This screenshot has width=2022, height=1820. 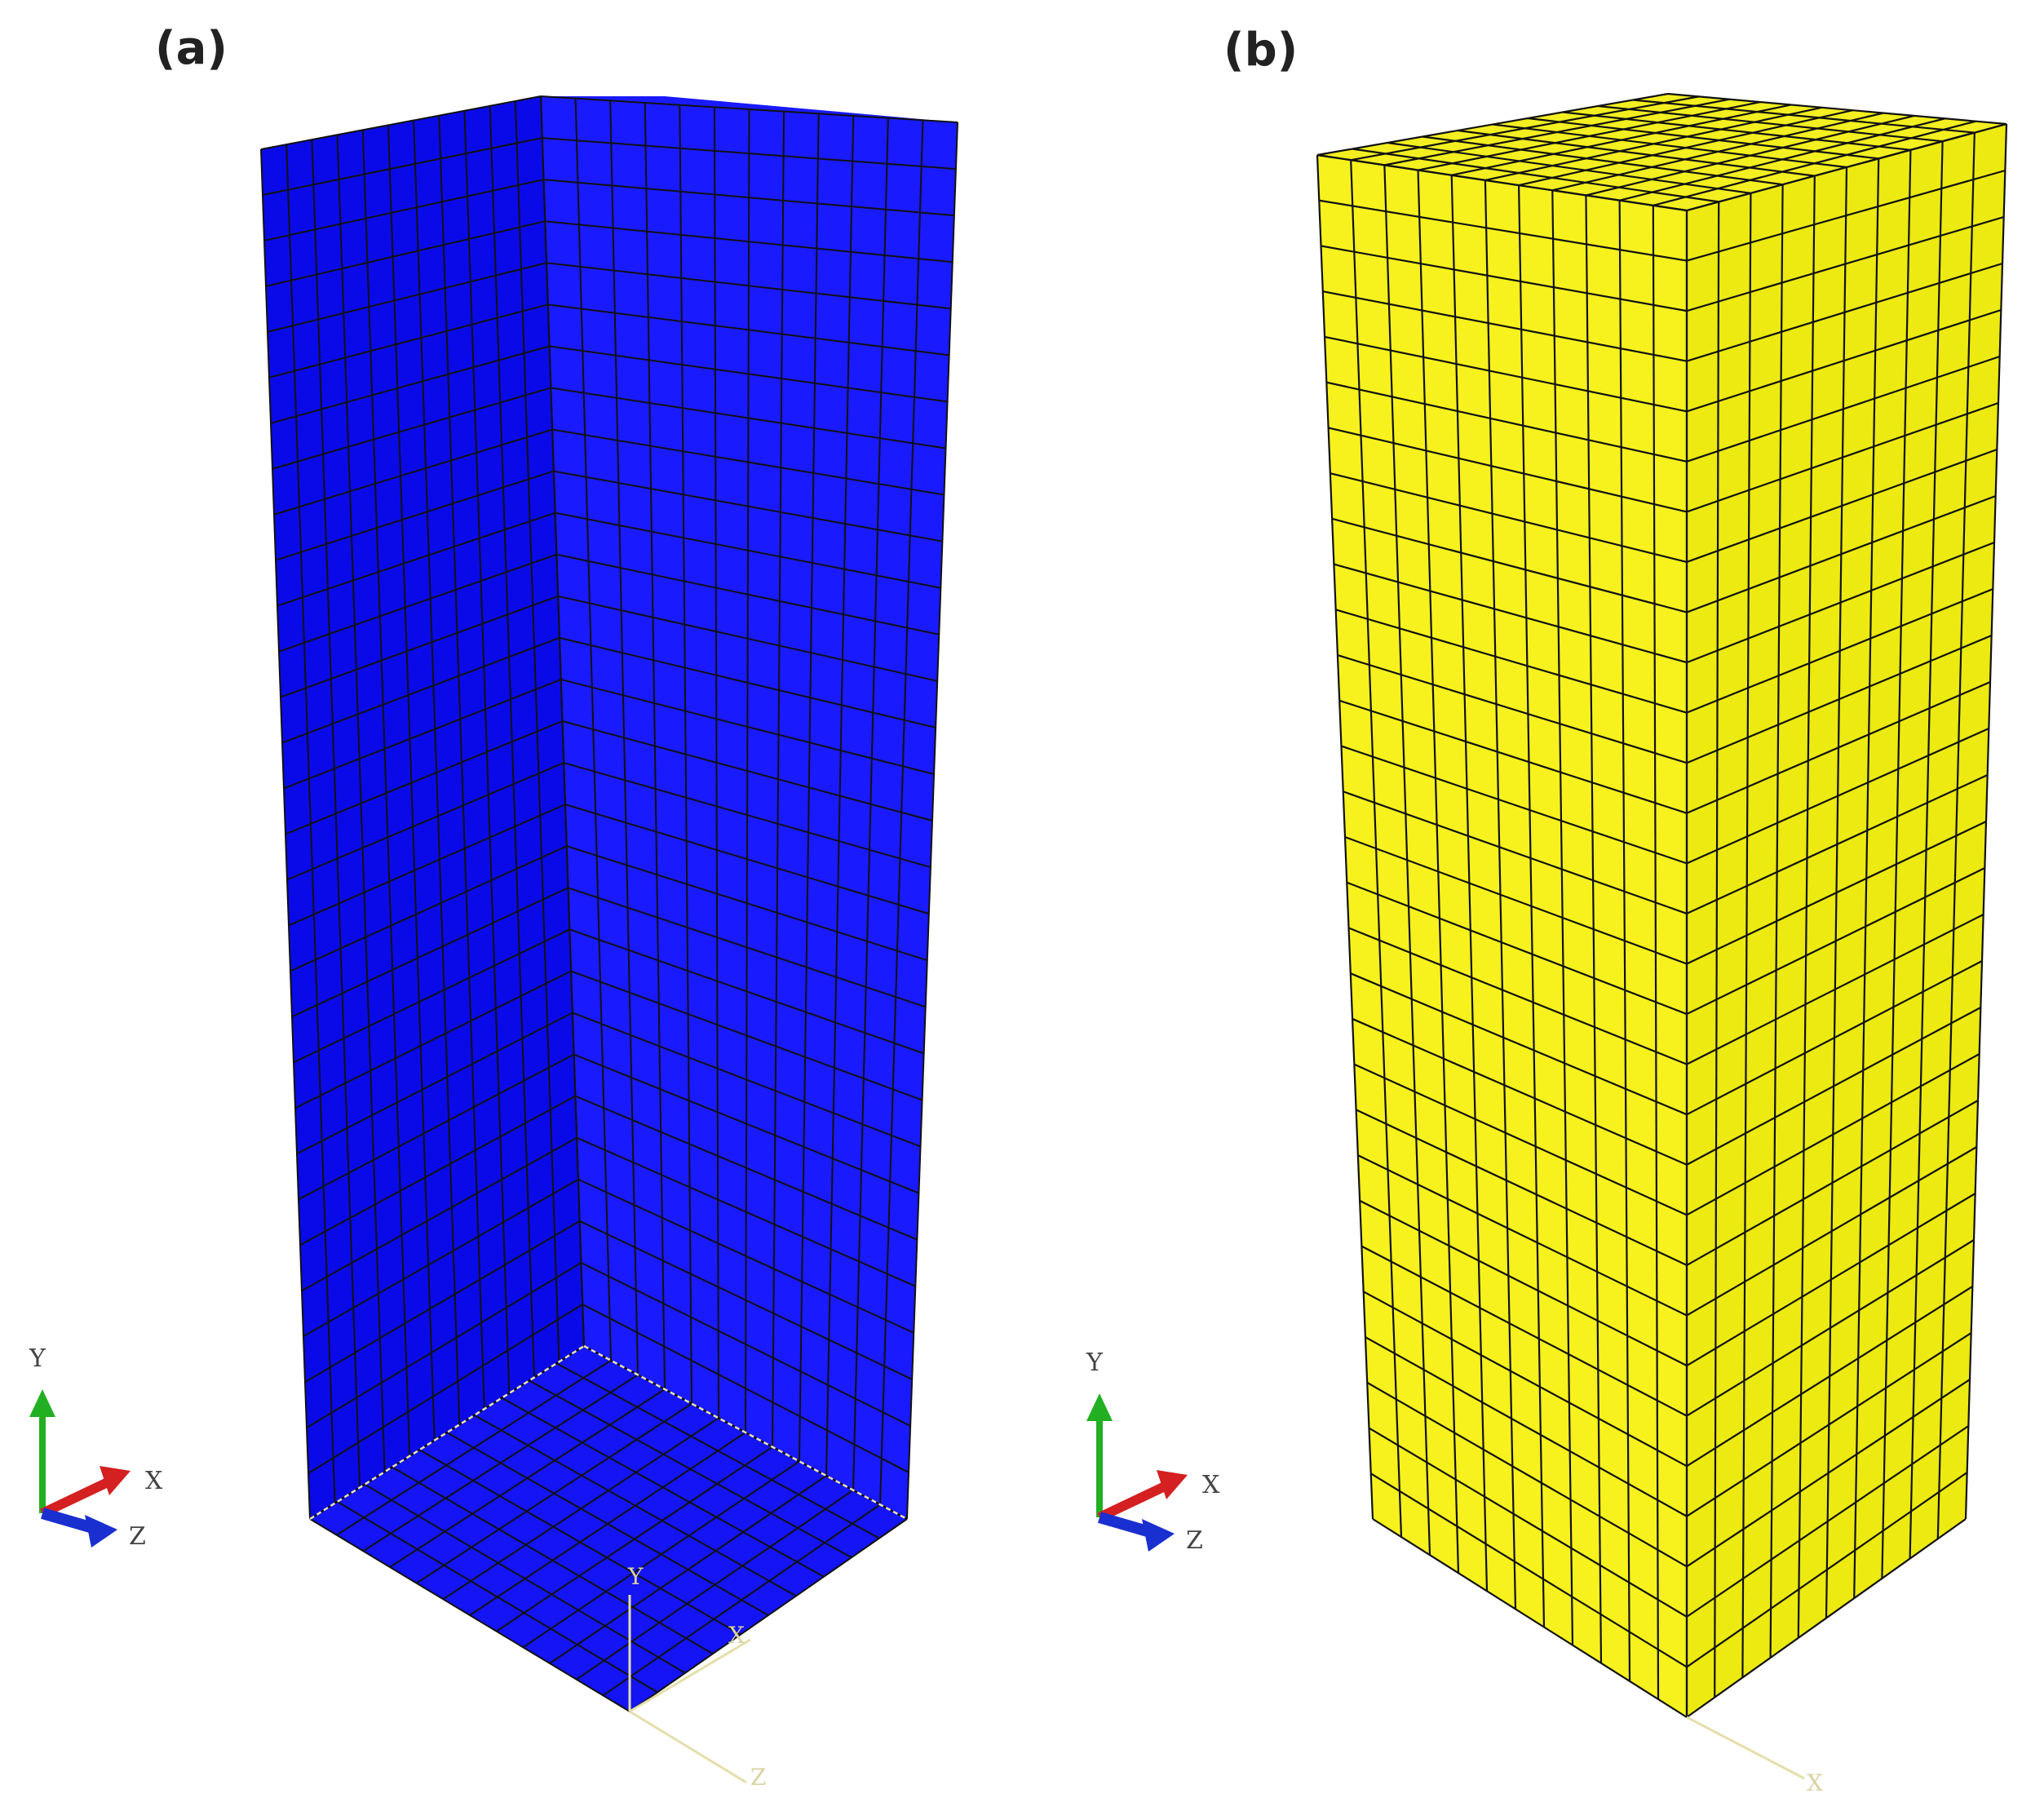 I want to click on triad-b-z-shaft, so click(x=1125, y=1525).